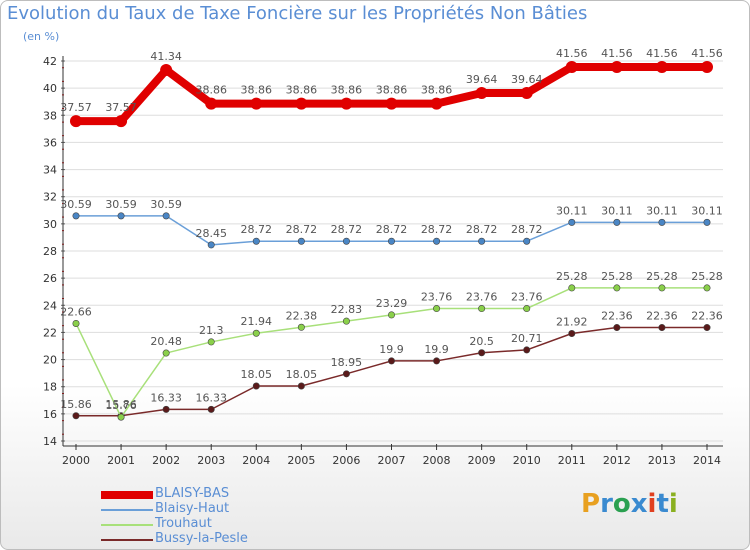  Describe the element at coordinates (50, 305) in the screenshot. I see `y-tick-label: 24` at that location.